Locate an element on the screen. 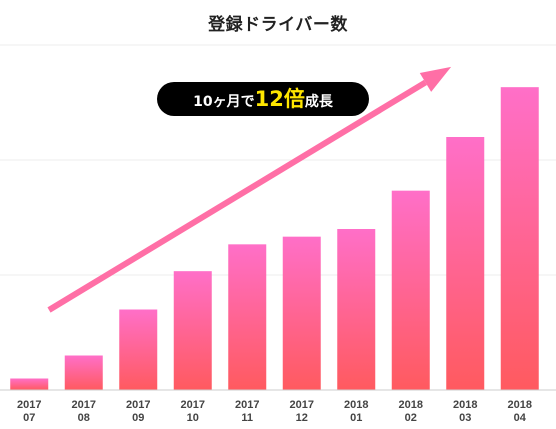 Image resolution: width=556 pixels, height=429 pixels. x-tick-label: 2017 11 is located at coordinates (247, 411).